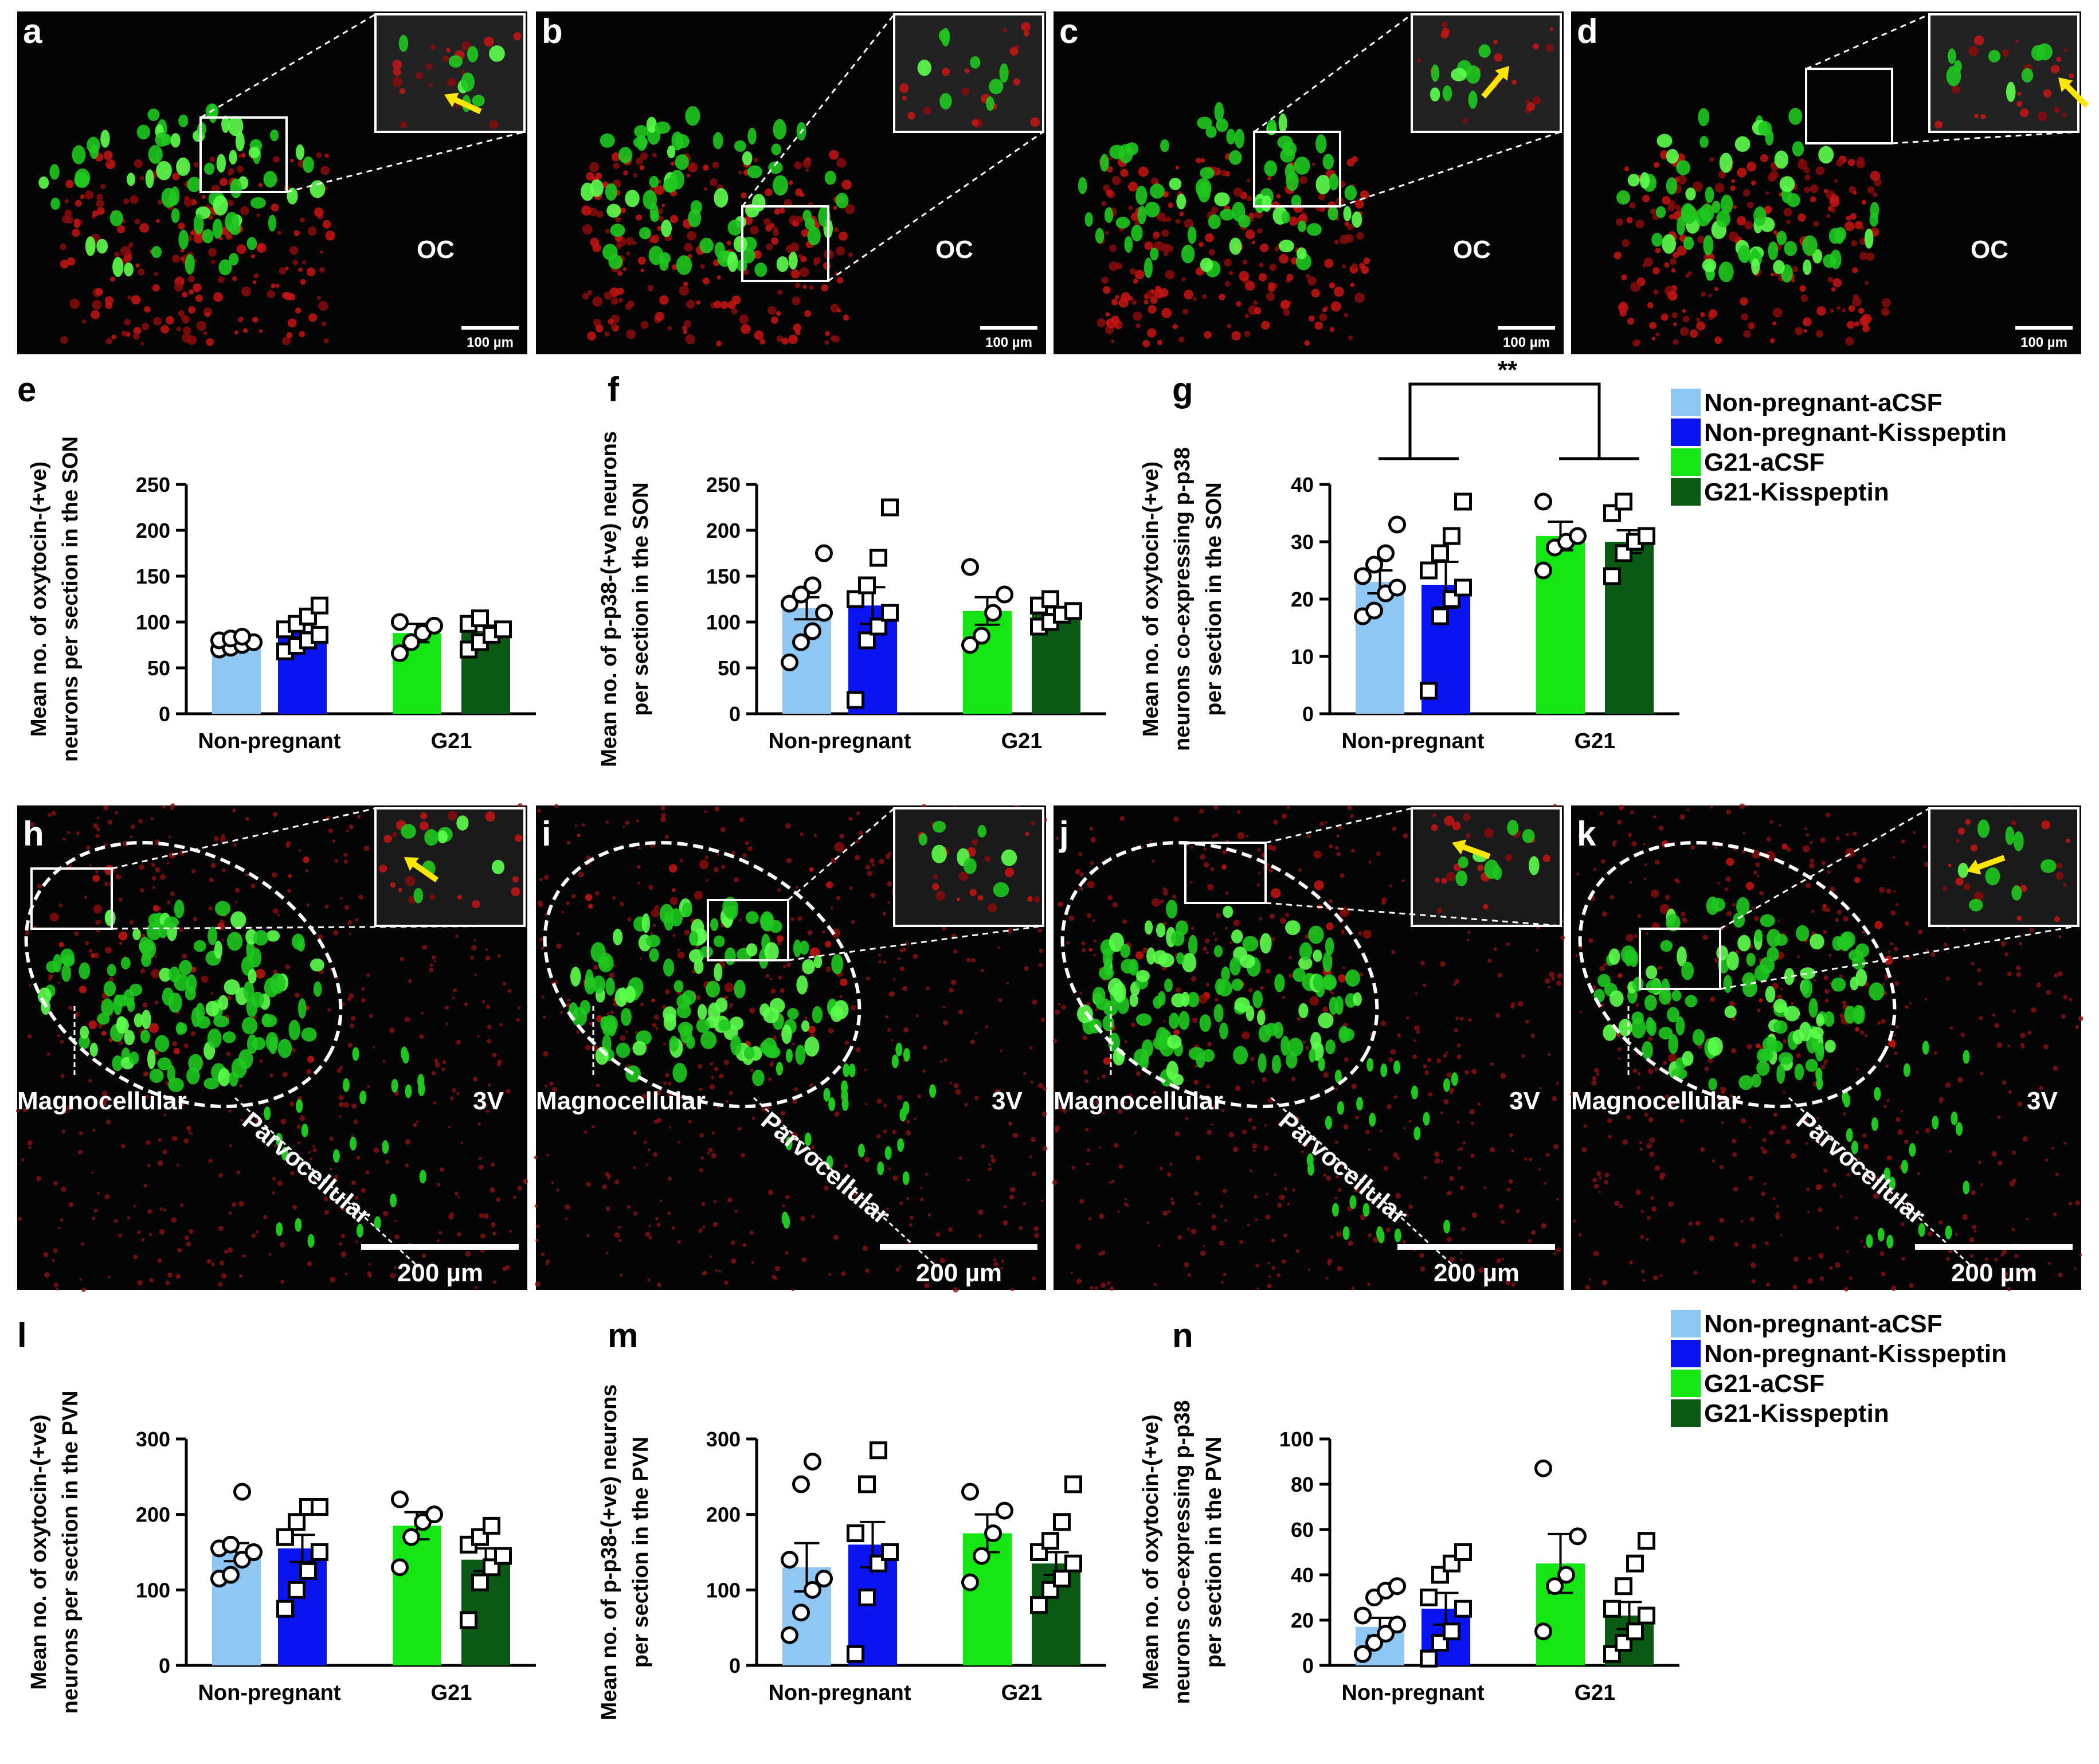 The height and width of the screenshot is (1764, 2099). Describe the element at coordinates (32, 31) in the screenshot. I see `panel-letter: a` at that location.